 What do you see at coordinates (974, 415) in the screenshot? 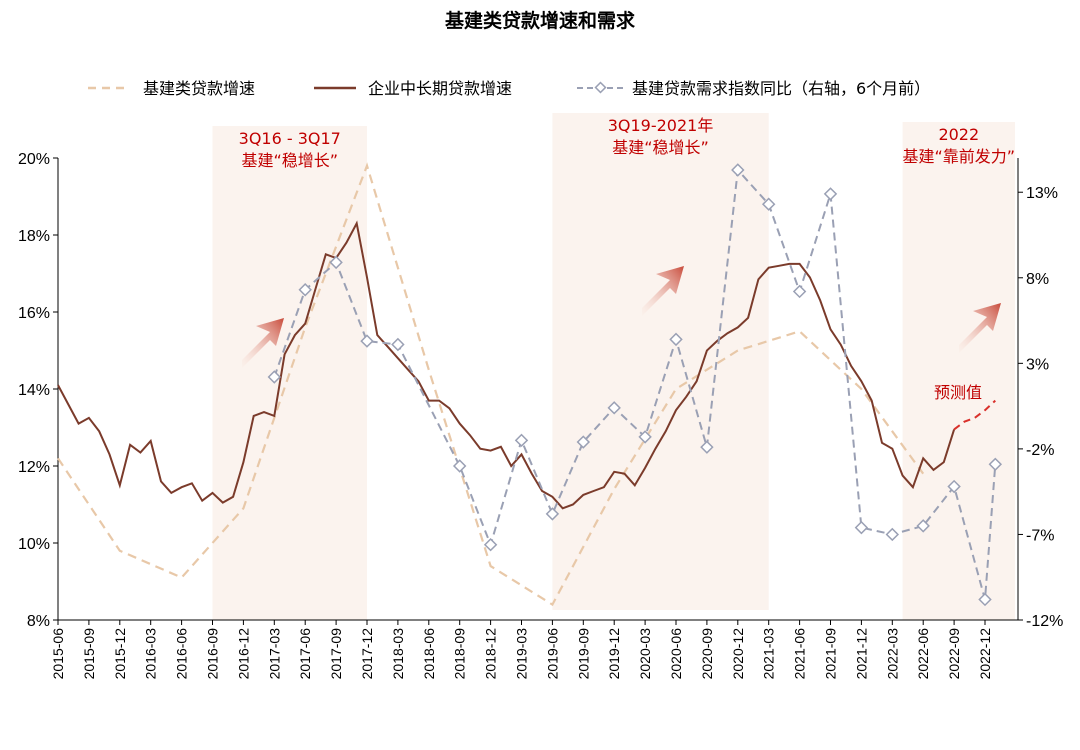
I see `series-line-corp-loan-forecast` at bounding box center [974, 415].